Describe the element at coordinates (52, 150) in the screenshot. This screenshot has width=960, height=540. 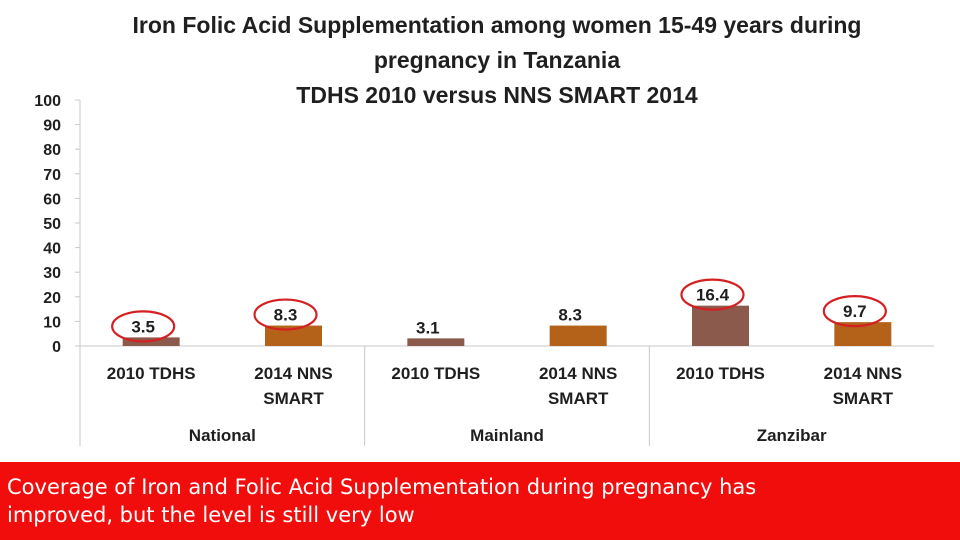
I see `y-tick-label: 80` at that location.